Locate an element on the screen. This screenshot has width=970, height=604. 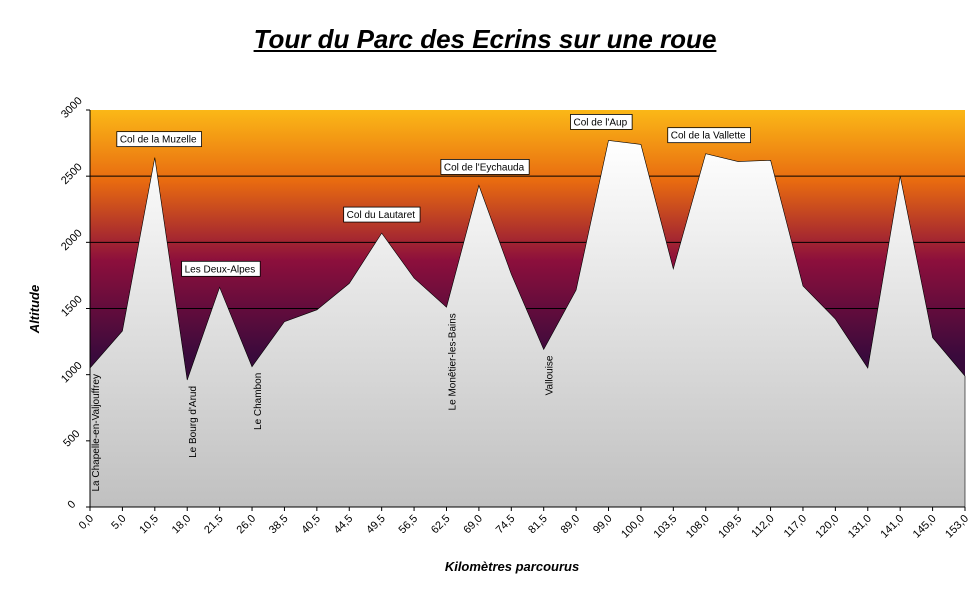
annotation-label: Col de la Vallette is located at coordinates (708, 136).